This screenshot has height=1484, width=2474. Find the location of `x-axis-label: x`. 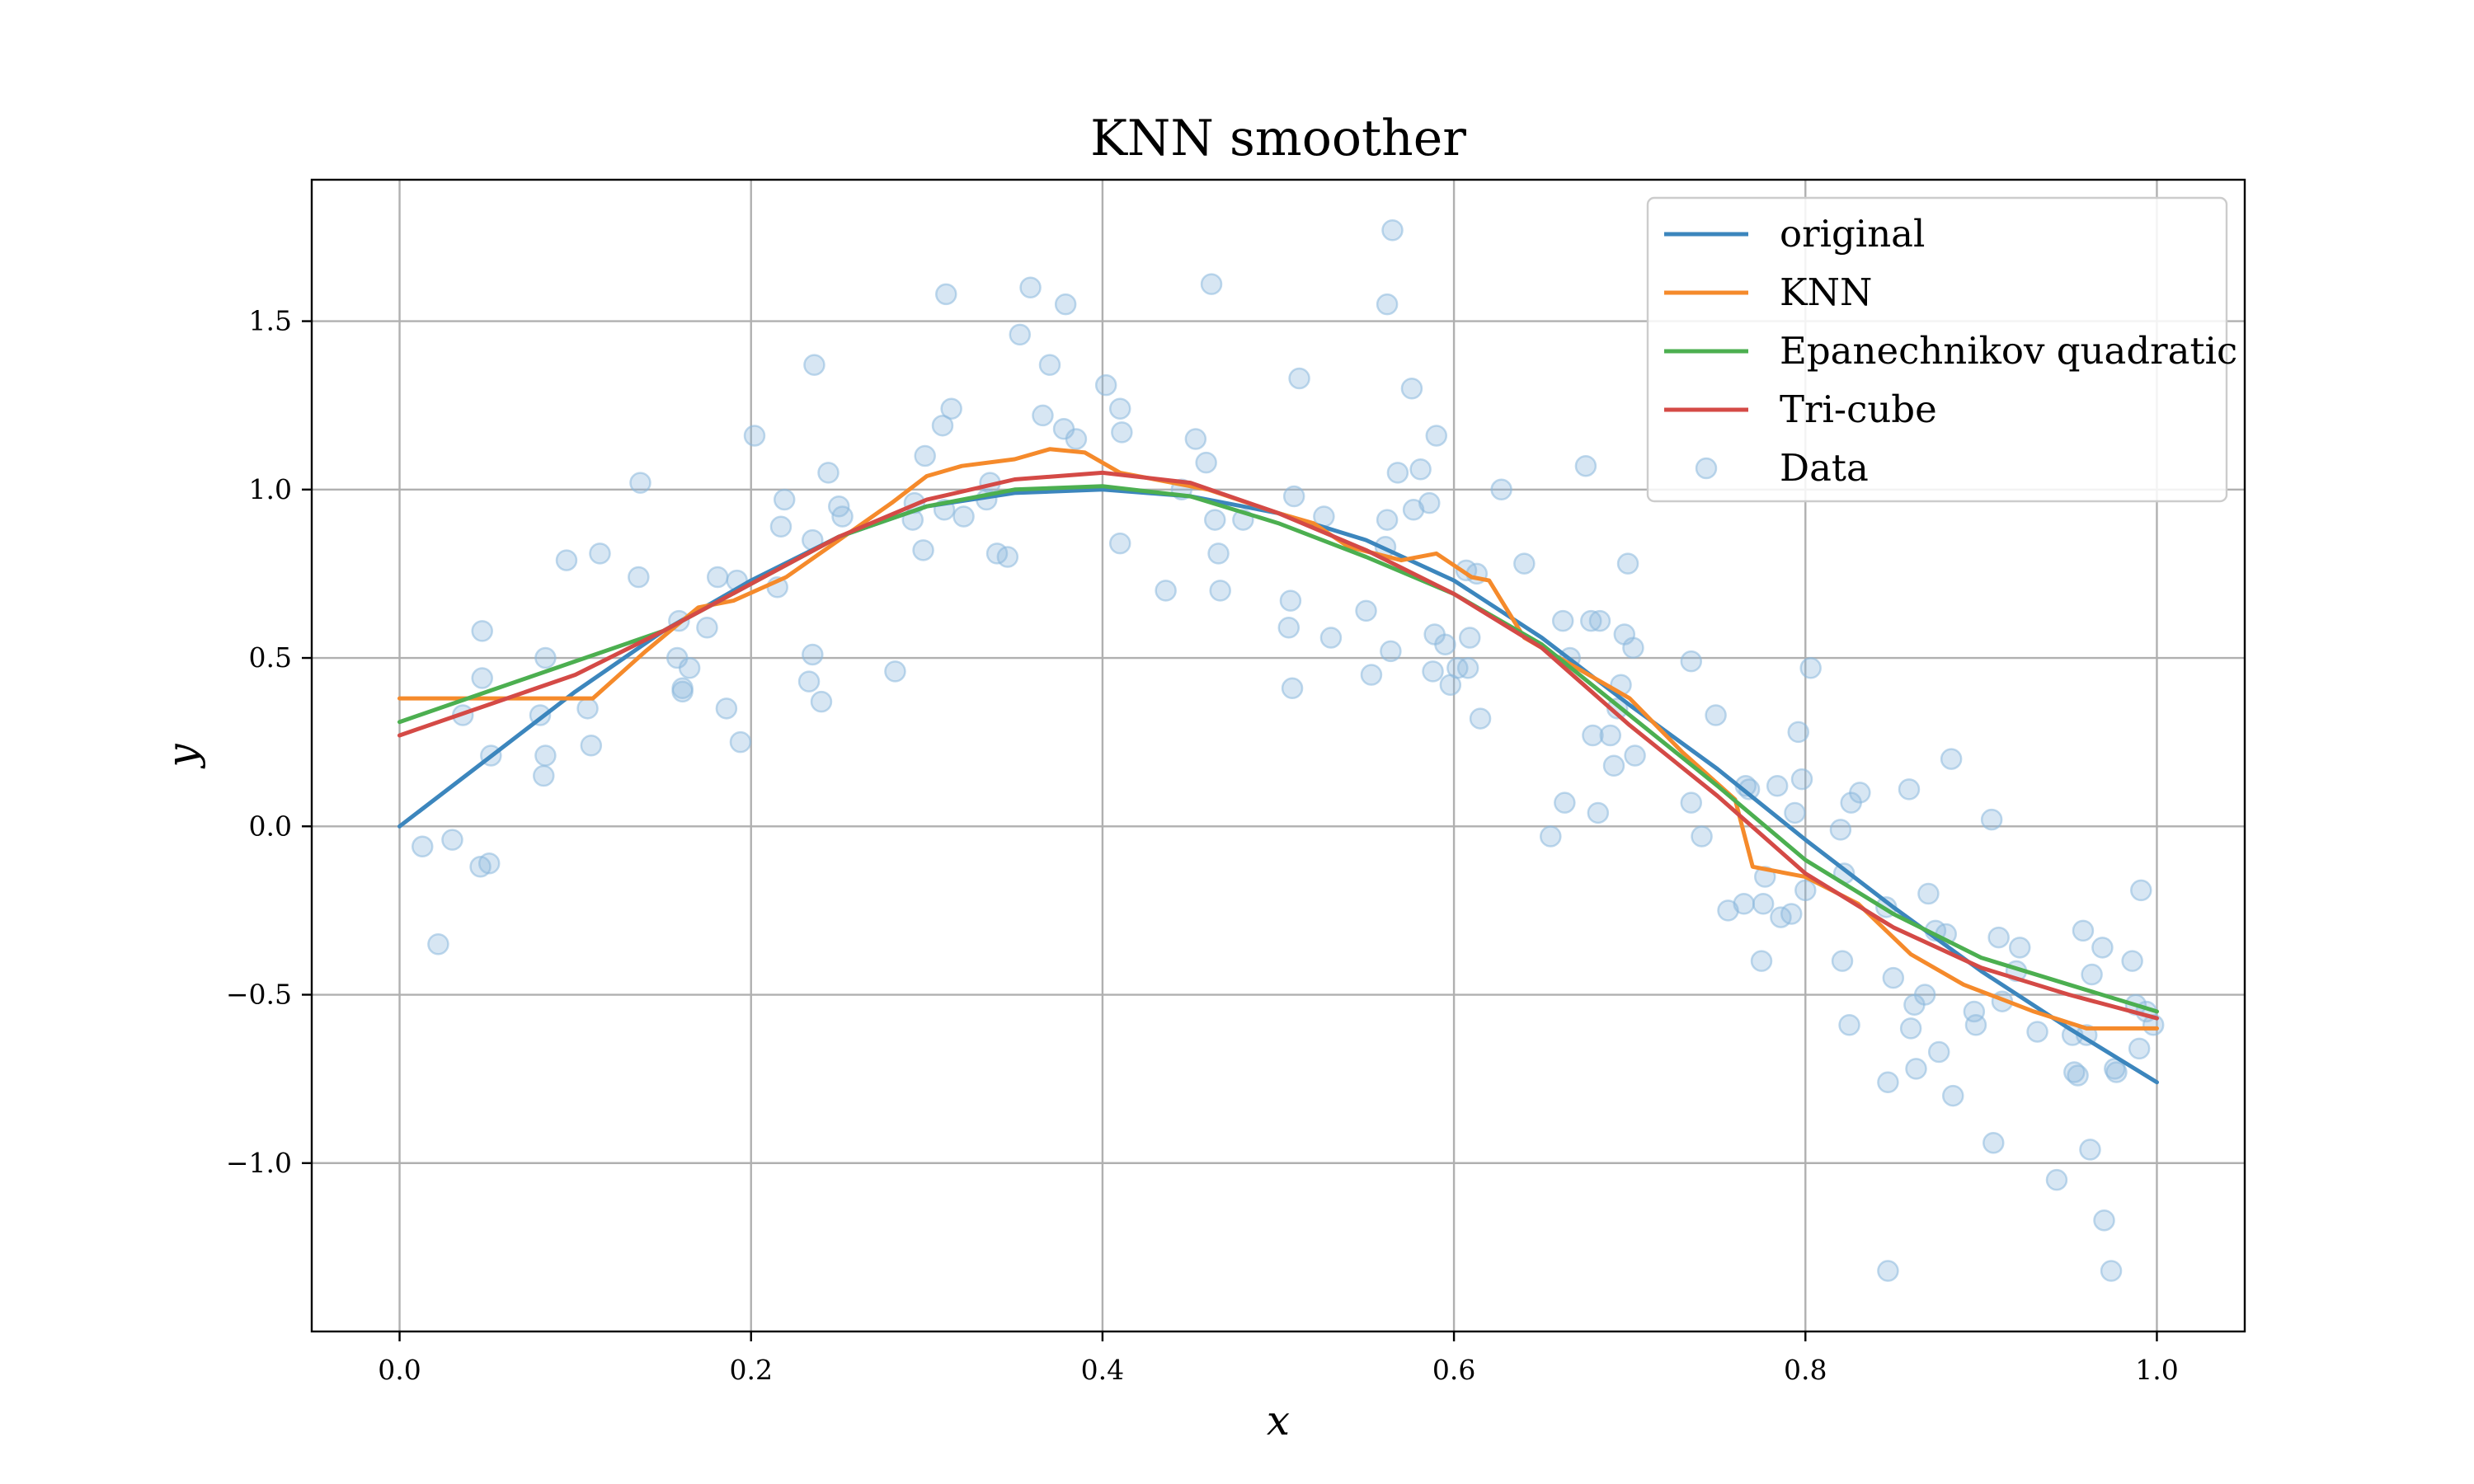

x-axis-label: x is located at coordinates (1278, 1420).